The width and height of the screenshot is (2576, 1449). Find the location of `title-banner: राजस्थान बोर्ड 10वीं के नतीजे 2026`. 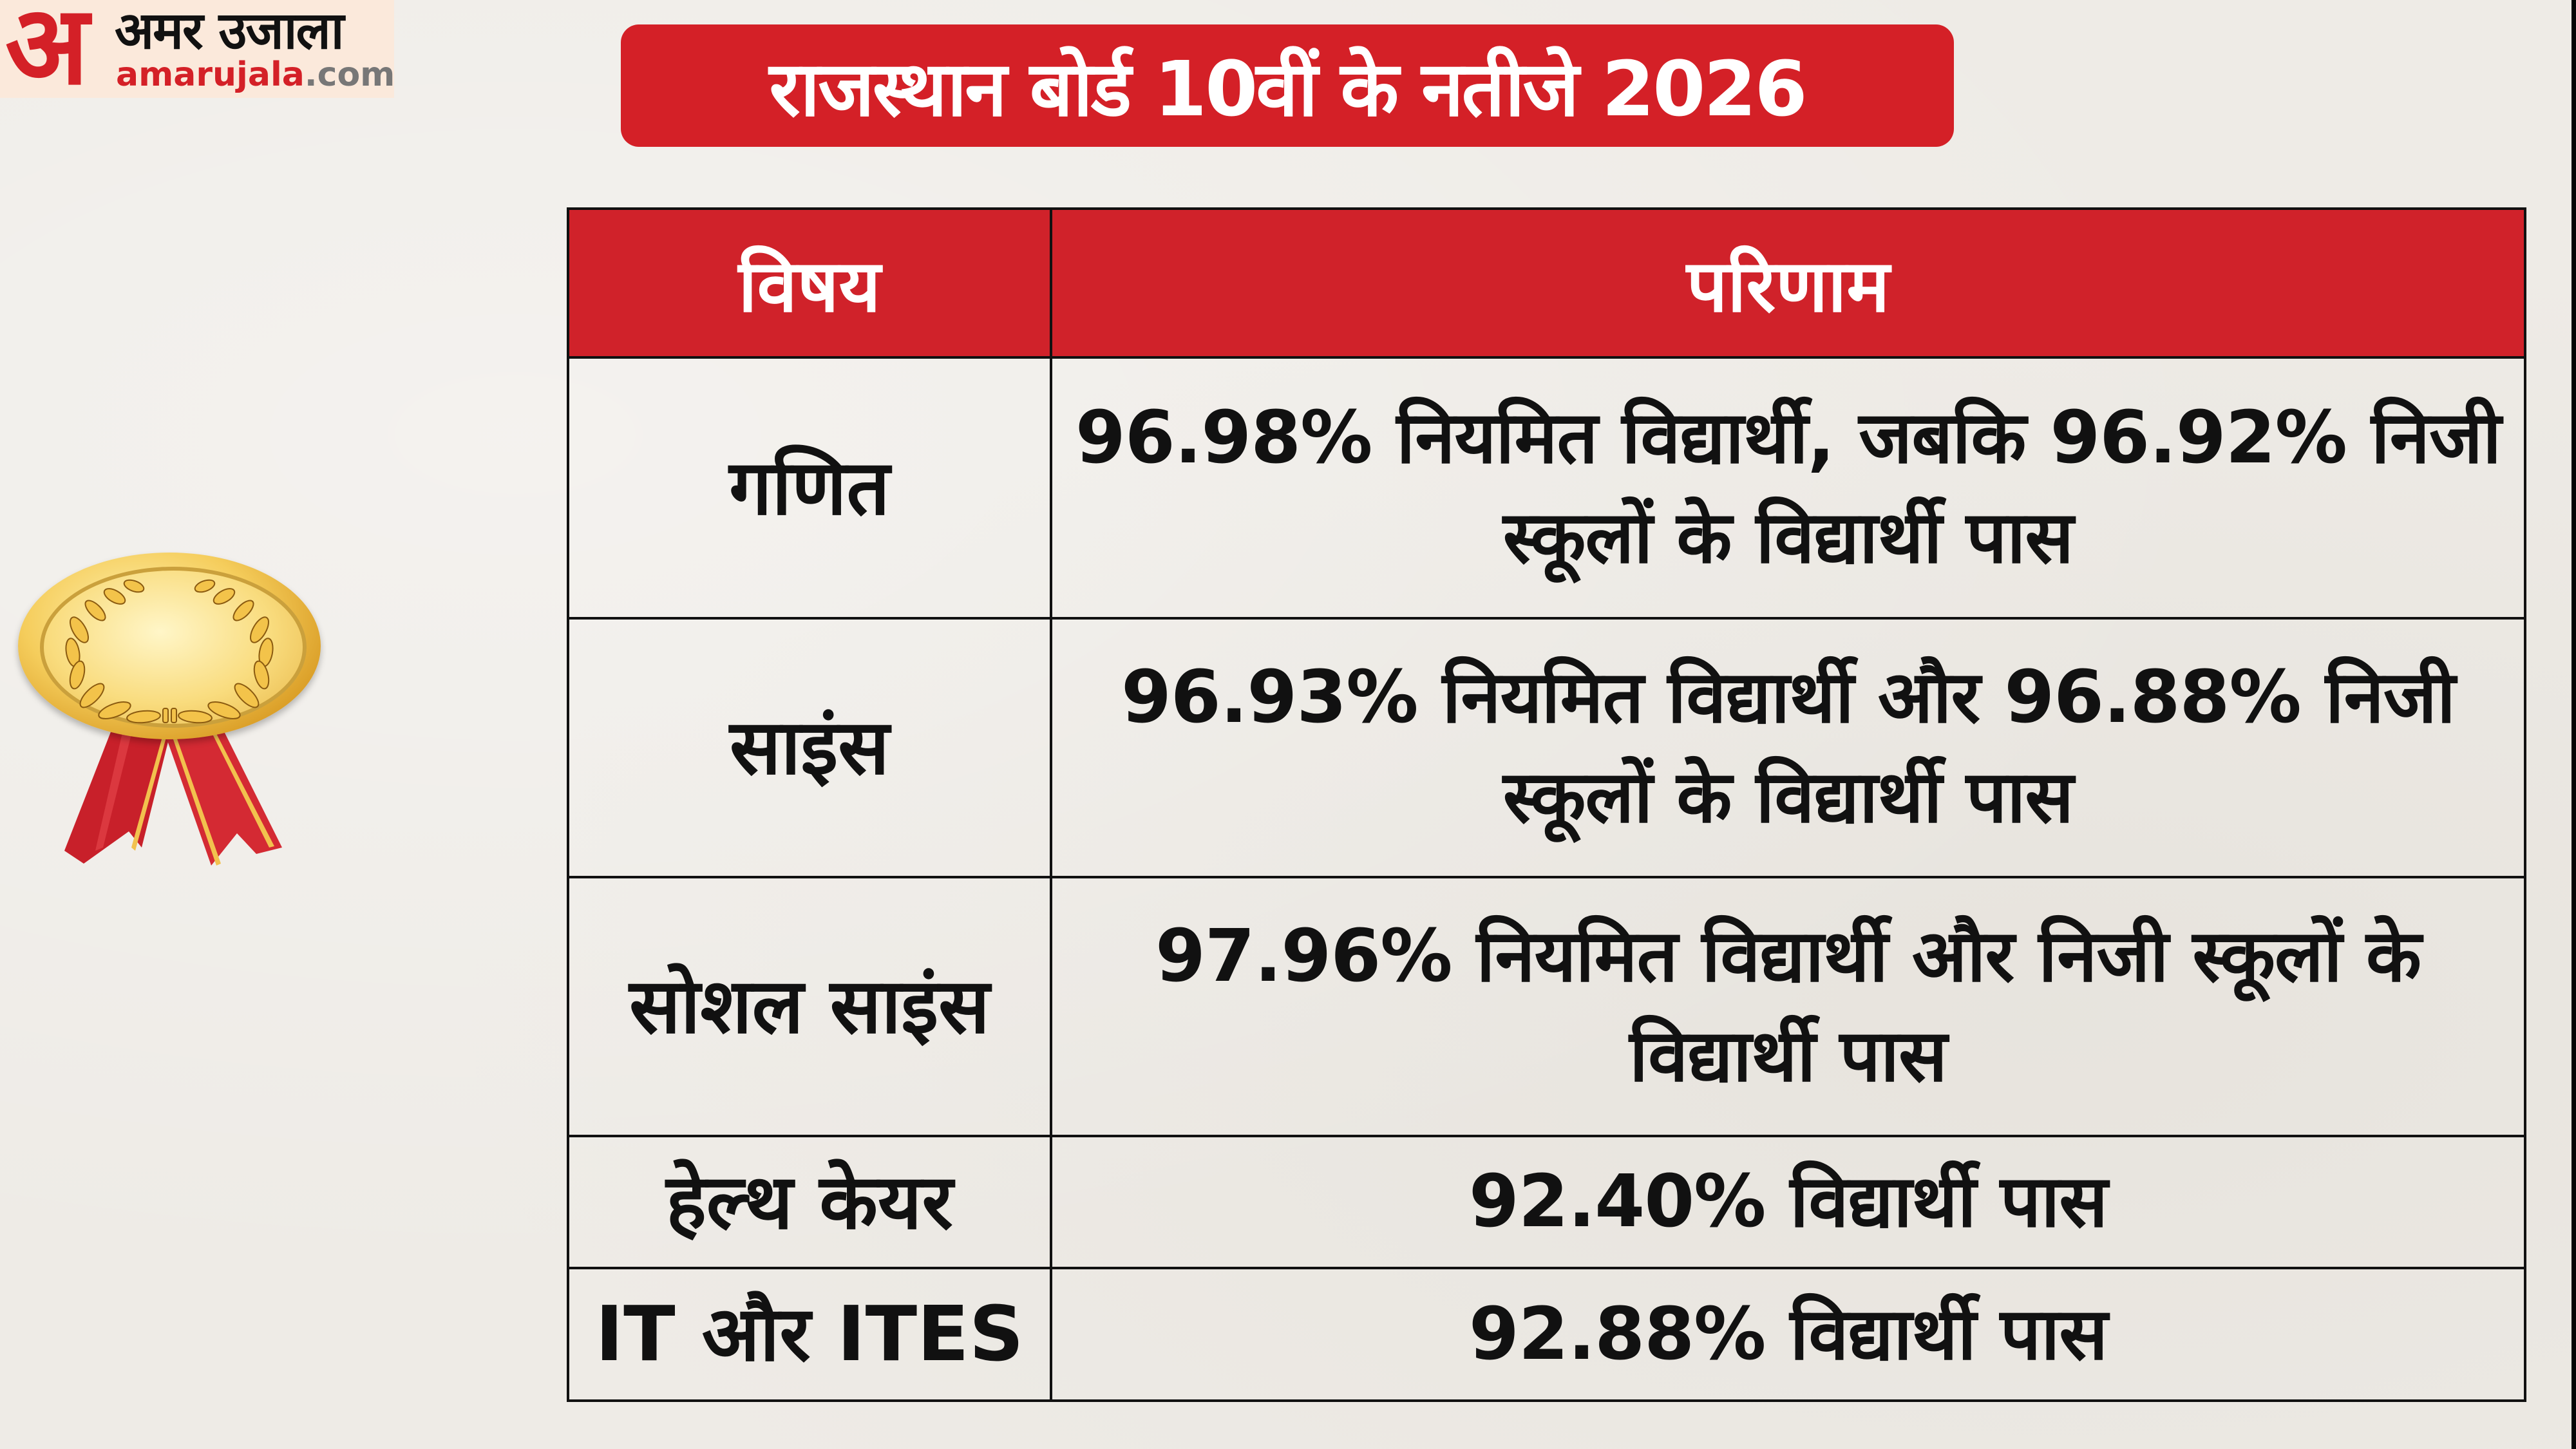

title-banner: राजस्थान बोर्ड 10वीं के नतीजे 2026 is located at coordinates (1287, 85).